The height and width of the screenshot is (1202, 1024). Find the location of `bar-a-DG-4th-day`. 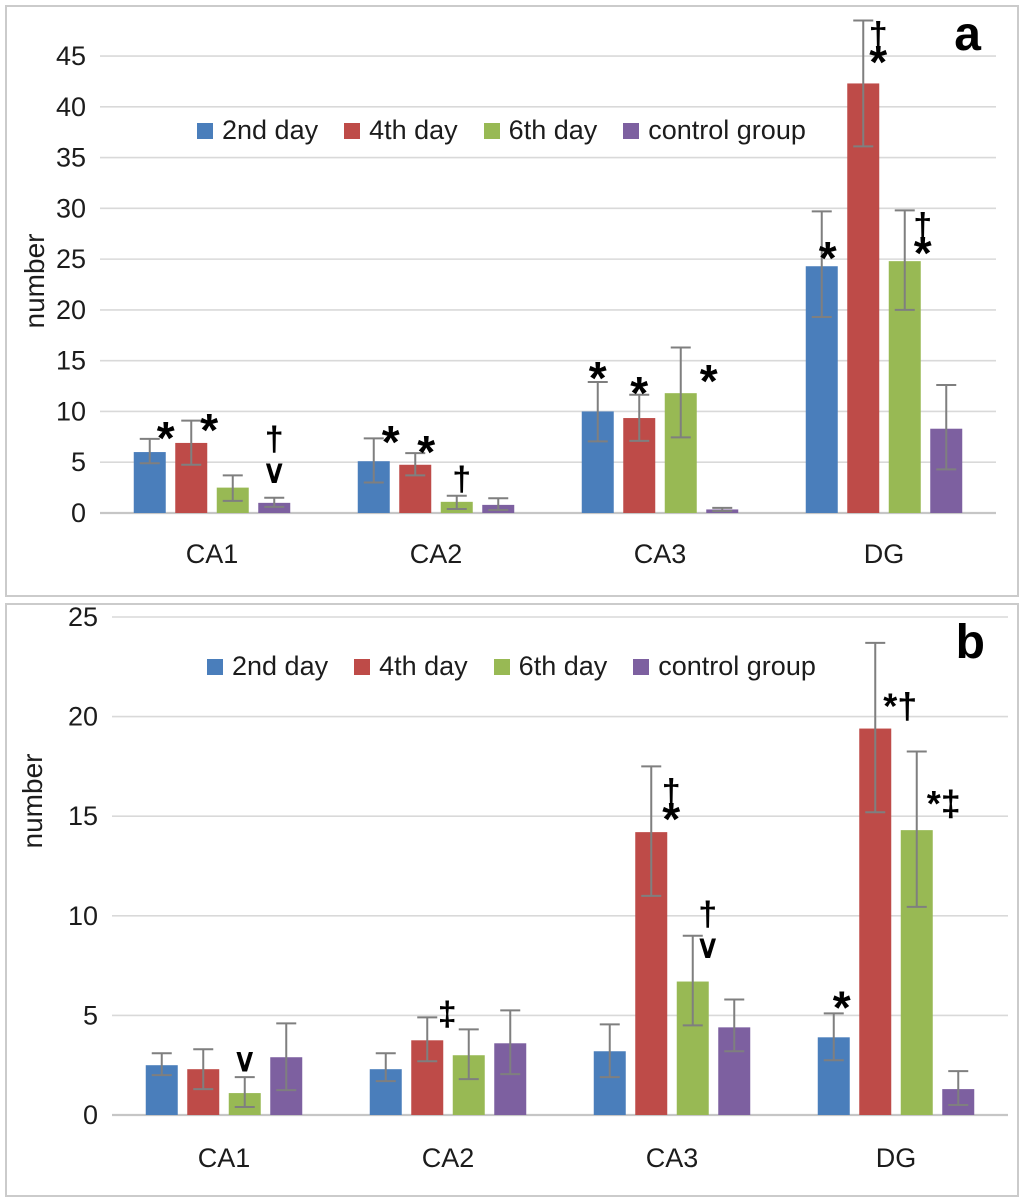

bar-a-DG-4th-day is located at coordinates (863, 298).